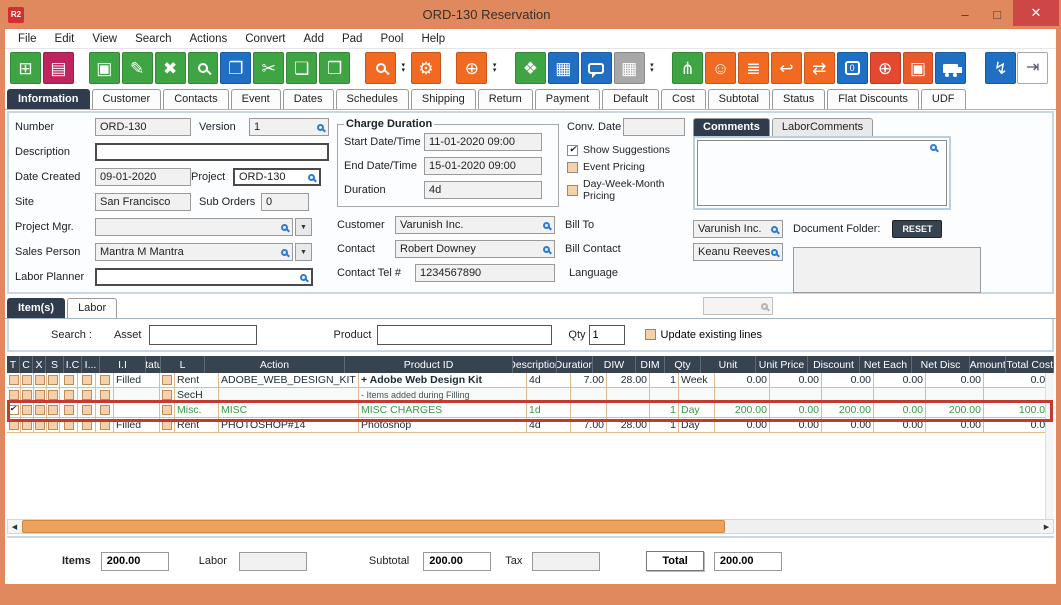  I want to click on description-field, so click(212, 152).